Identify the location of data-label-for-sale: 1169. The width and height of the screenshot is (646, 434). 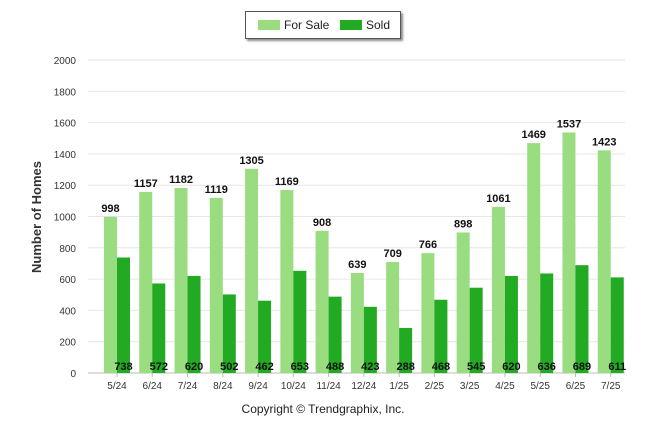
(287, 182).